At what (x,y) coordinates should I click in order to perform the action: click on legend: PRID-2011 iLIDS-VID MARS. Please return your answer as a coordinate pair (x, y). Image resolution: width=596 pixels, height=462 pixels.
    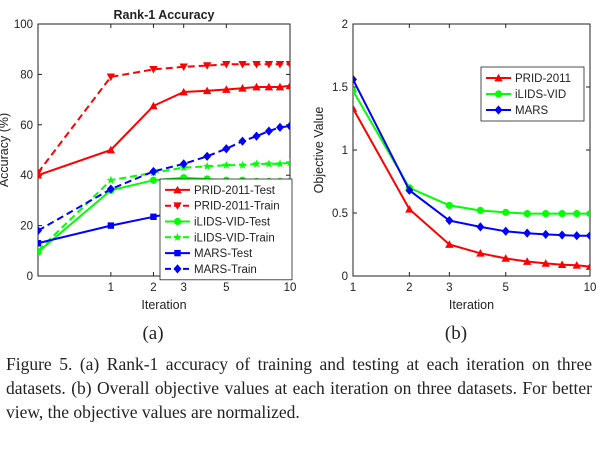
    Looking at the image, I should click on (532, 94).